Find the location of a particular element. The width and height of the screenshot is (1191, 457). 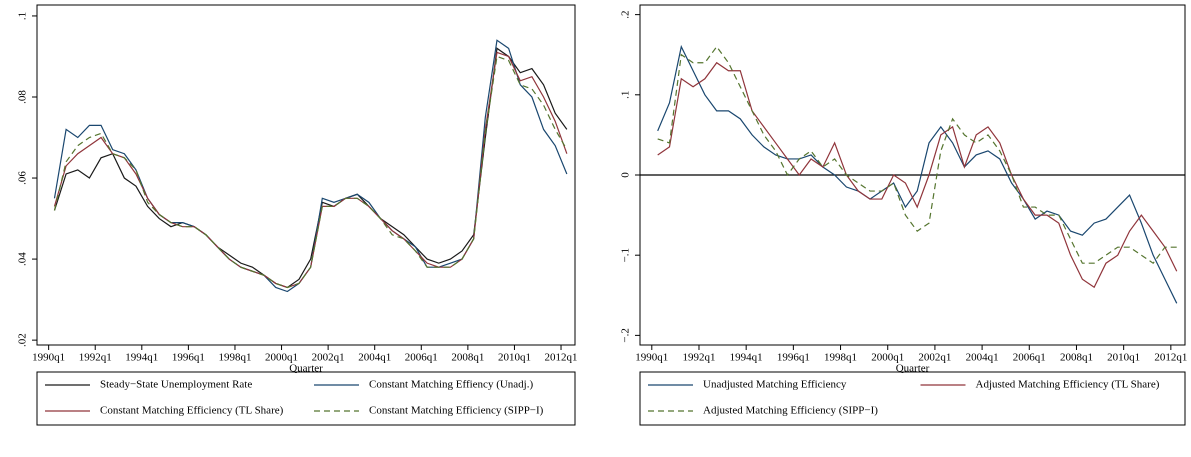

y-tick-label: −.1 is located at coordinates (626, 255).